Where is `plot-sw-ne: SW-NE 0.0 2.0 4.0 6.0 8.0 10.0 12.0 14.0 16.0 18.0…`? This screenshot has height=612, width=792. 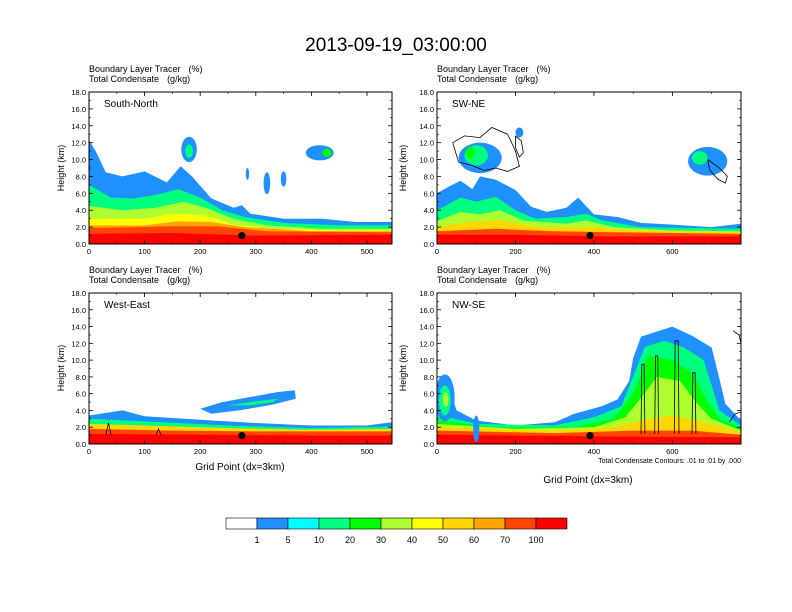 plot-sw-ne: SW-NE 0.0 2.0 4.0 6.0 8.0 10.0 12.0 14.0 16.0 18.0… is located at coordinates (580, 172).